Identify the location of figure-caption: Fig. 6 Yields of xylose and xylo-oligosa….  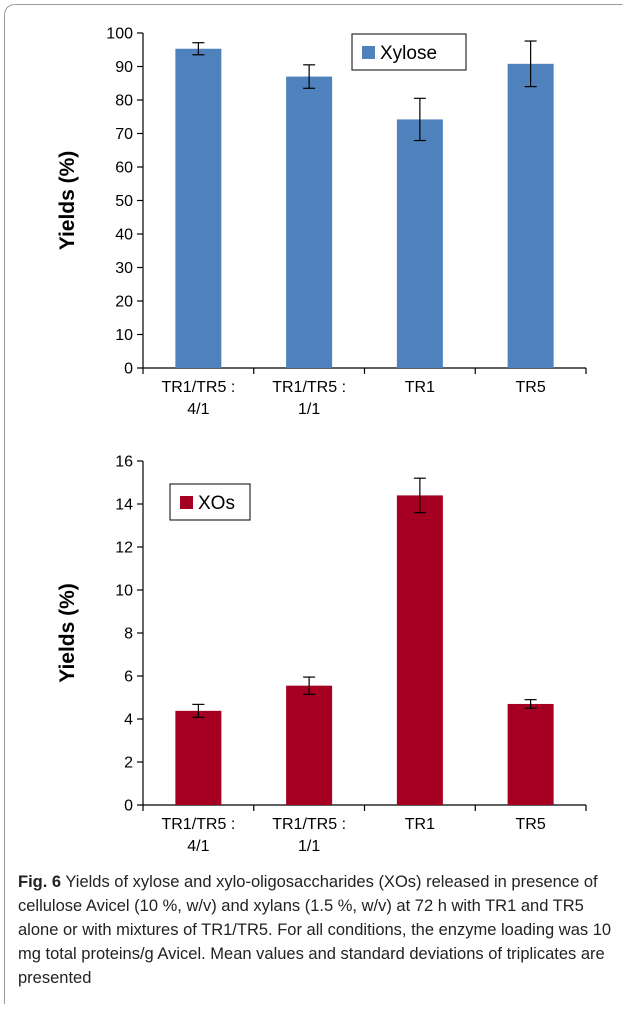
(316, 930).